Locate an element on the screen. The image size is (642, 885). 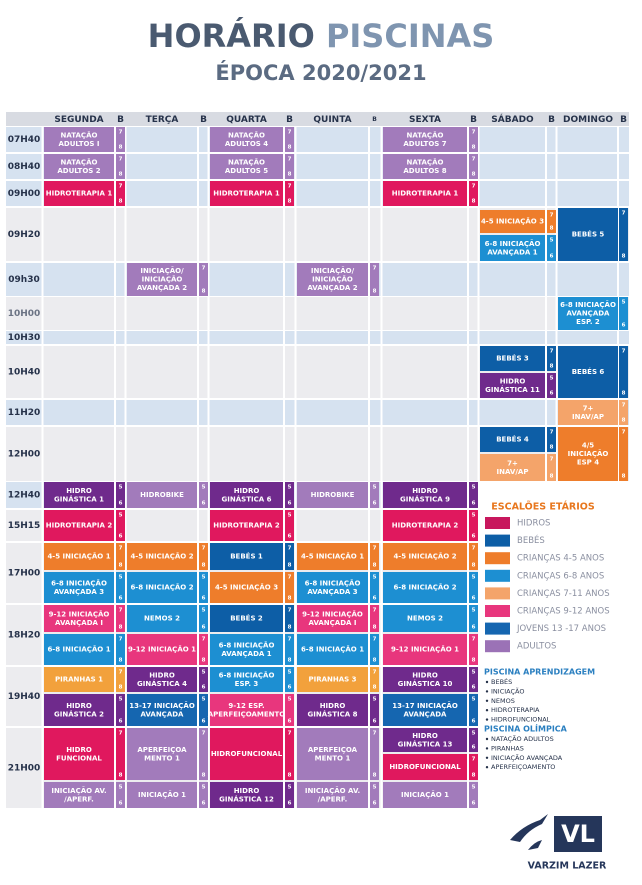
session-label: HIDROTERAPIA 2 is located at coordinates (246, 526).